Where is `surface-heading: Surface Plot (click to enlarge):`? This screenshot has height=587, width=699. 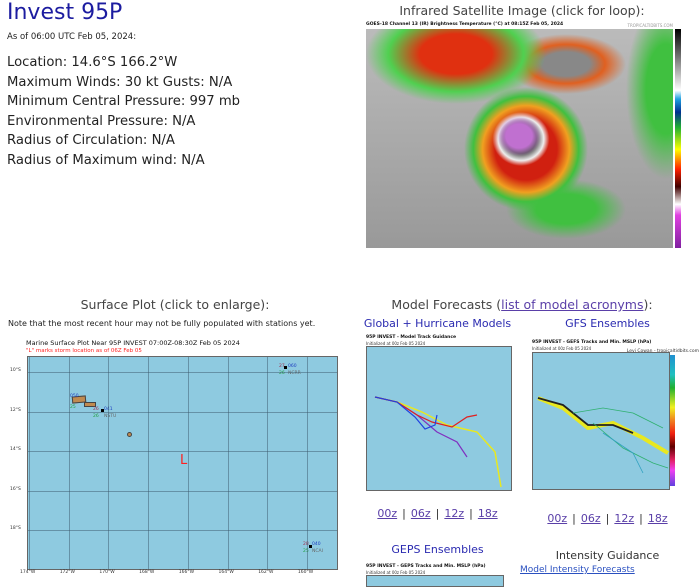 surface-heading: Surface Plot (click to enlarge): is located at coordinates (175, 304).